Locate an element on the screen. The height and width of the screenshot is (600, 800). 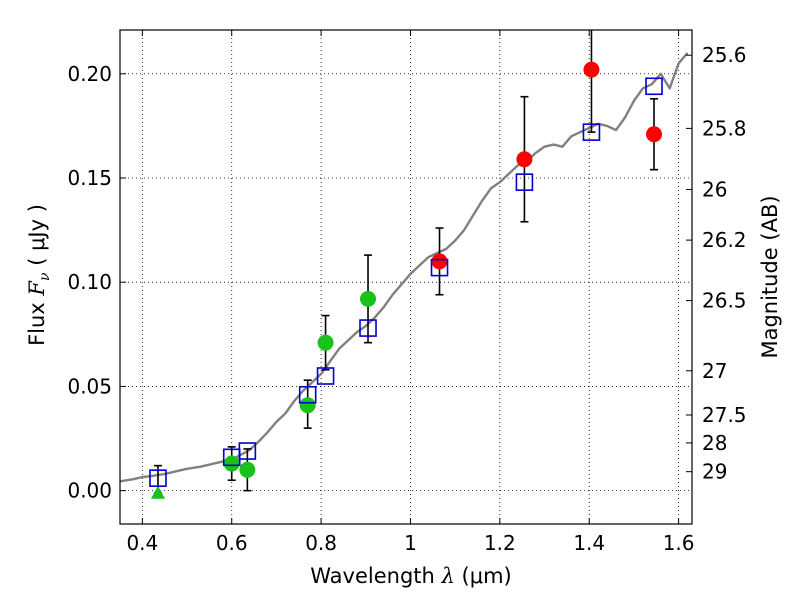
y-tick-label: 0.20 is located at coordinates (89, 74).